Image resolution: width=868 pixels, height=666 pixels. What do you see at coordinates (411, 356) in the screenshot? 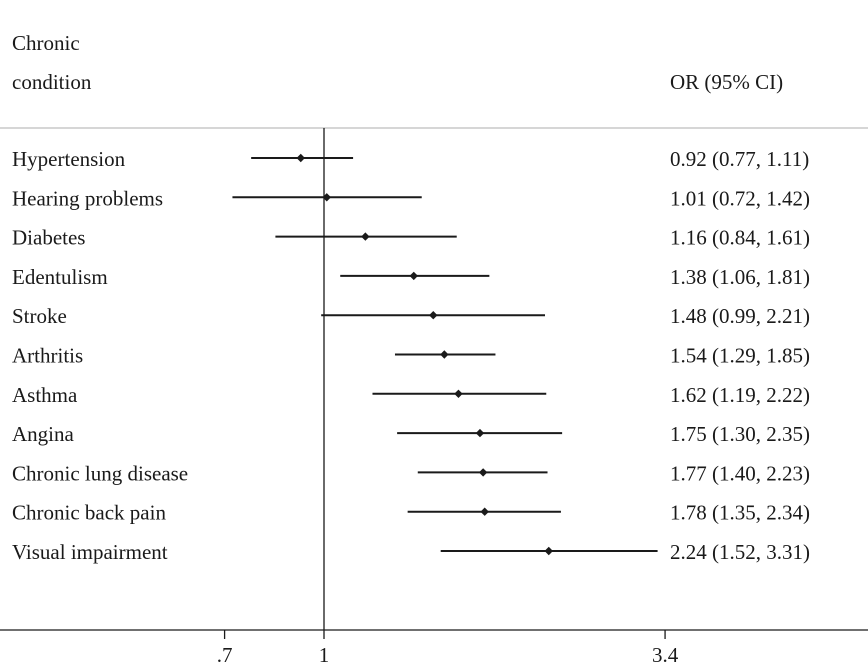
I see `forest-row: Arthritis 1.54 (1.29, 1.85)` at bounding box center [411, 356].